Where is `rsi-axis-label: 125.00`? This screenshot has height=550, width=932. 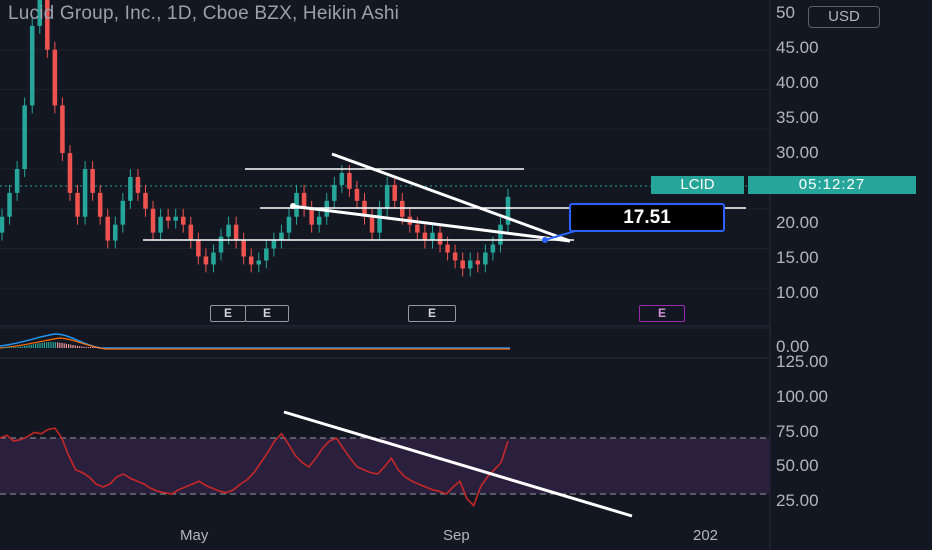
rsi-axis-label: 125.00 is located at coordinates (802, 361).